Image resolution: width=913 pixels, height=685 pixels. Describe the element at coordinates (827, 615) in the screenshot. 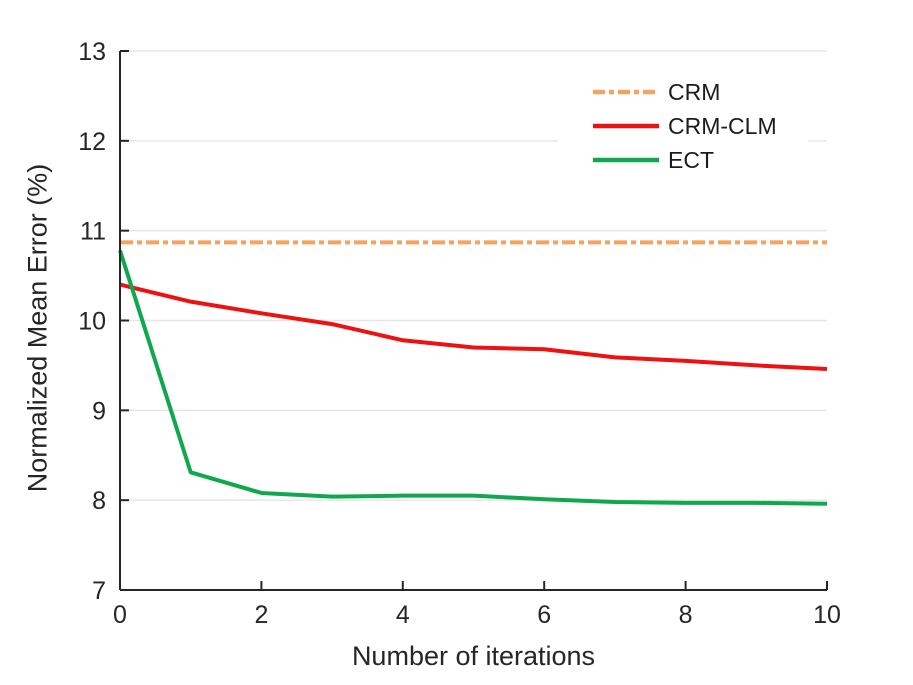

I see `x-tick-label: 10` at that location.